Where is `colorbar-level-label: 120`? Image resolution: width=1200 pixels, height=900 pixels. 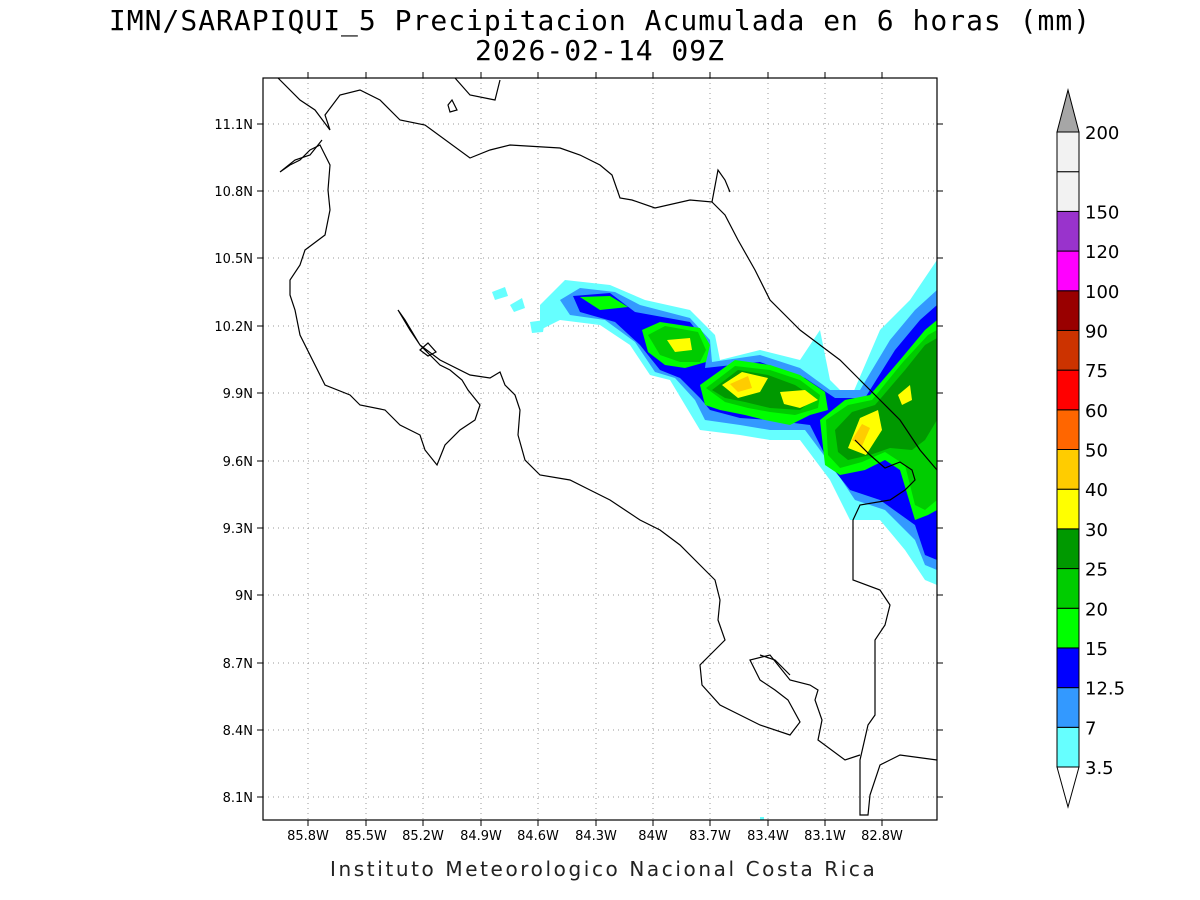 colorbar-level-label: 120 is located at coordinates (1102, 252).